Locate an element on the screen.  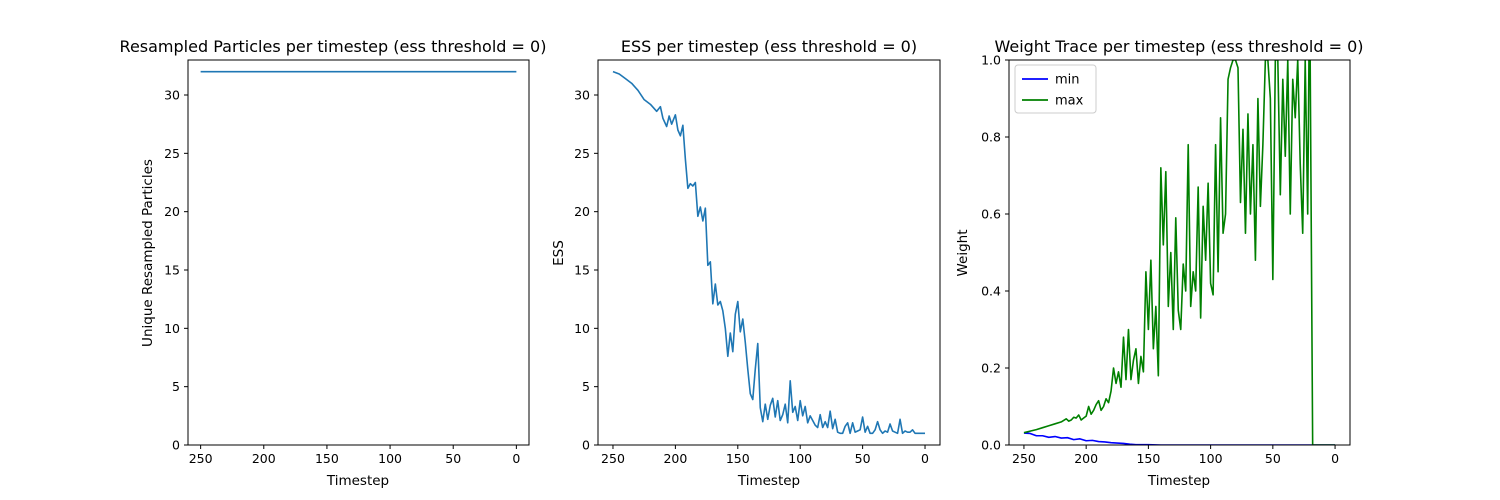
chart-1-xtick-label: 100 is located at coordinates (390, 458).